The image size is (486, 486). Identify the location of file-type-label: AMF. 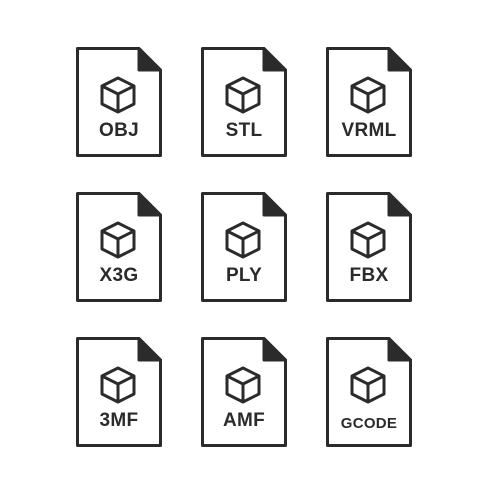
(244, 420).